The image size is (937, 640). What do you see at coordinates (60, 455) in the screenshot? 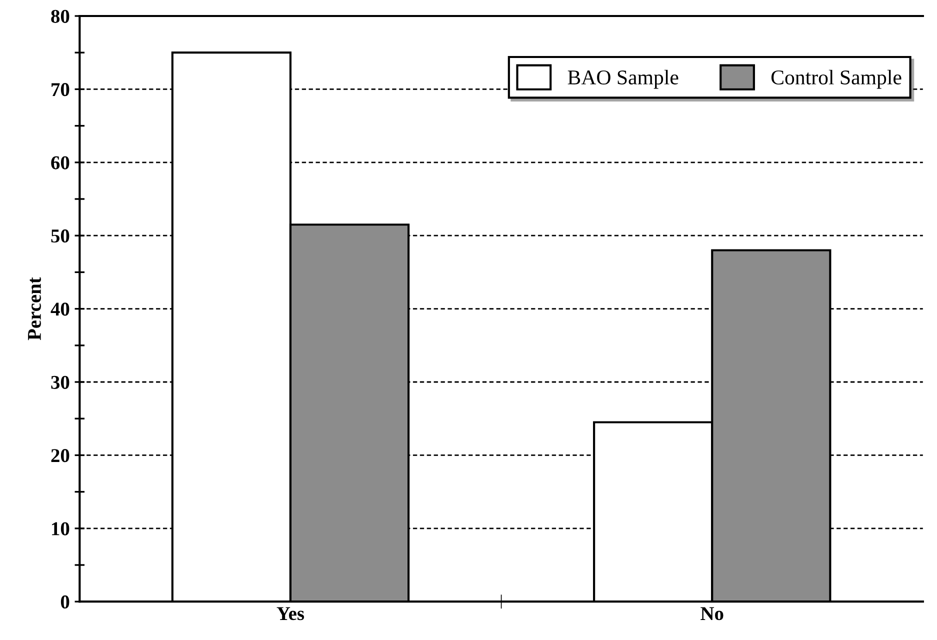
I see `y-tick-label: 20` at bounding box center [60, 455].